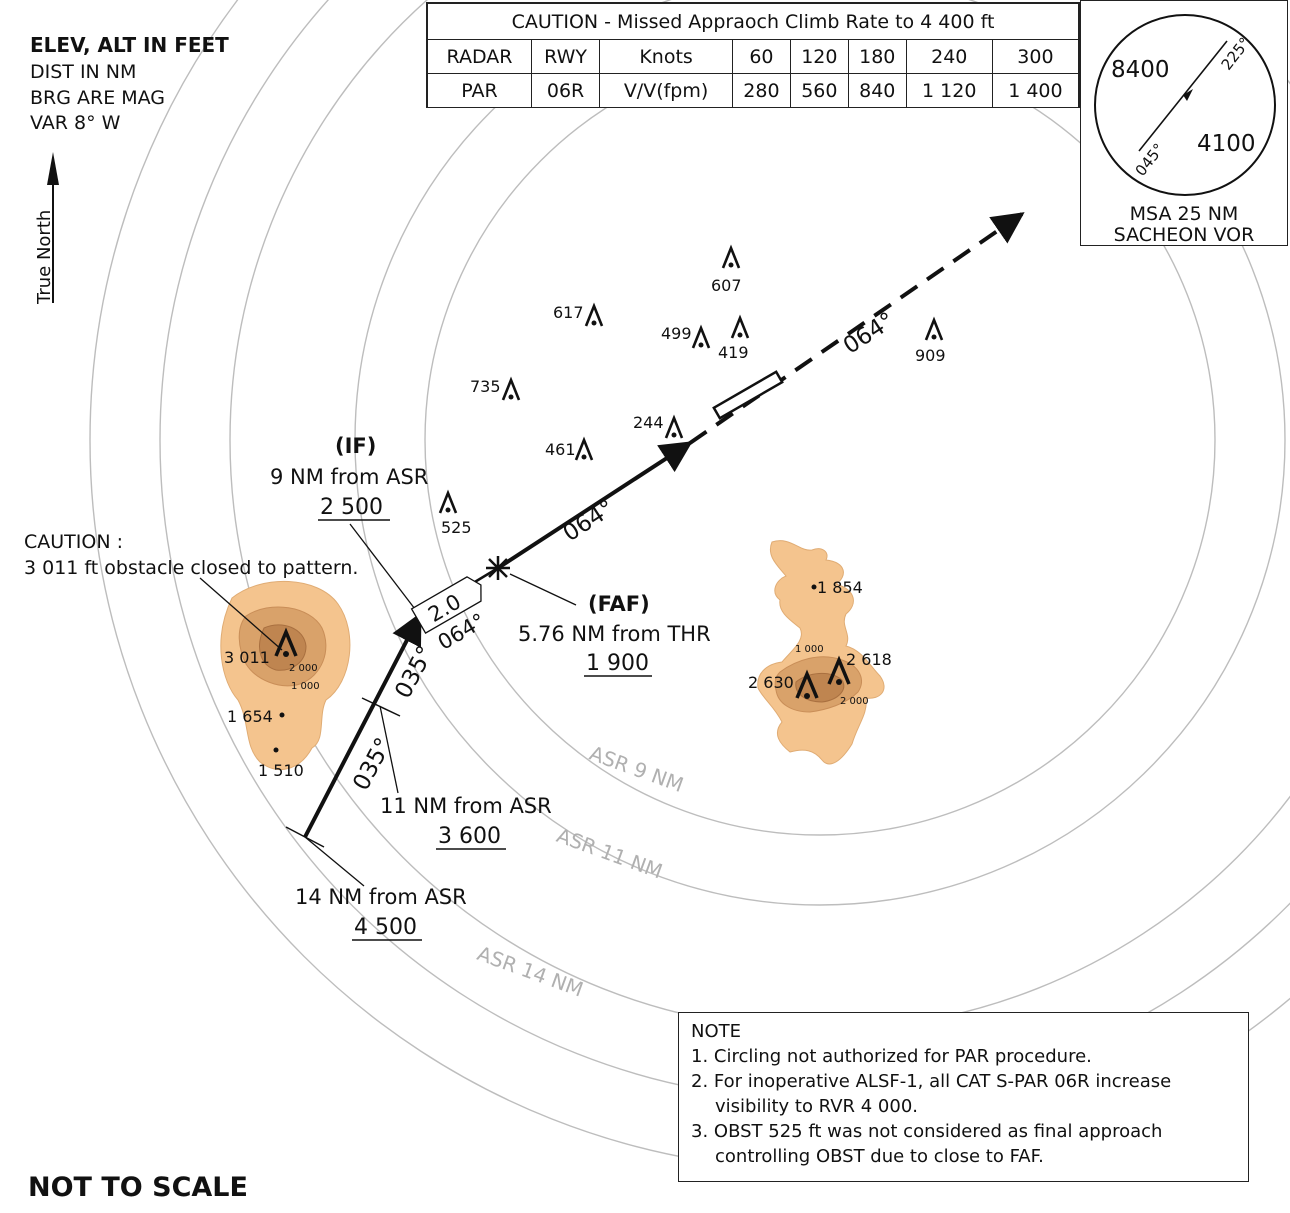 The height and width of the screenshot is (1213, 1290). What do you see at coordinates (75, 123) in the screenshot?
I see `header-line4: VAR 8° W` at bounding box center [75, 123].